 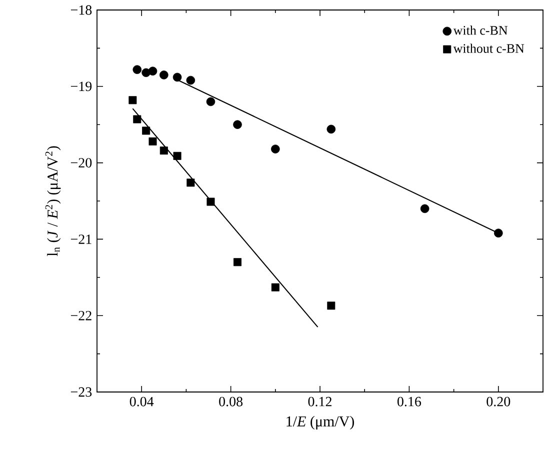 What do you see at coordinates (81, 392) in the screenshot?
I see `y-tick-label: −23` at bounding box center [81, 392].